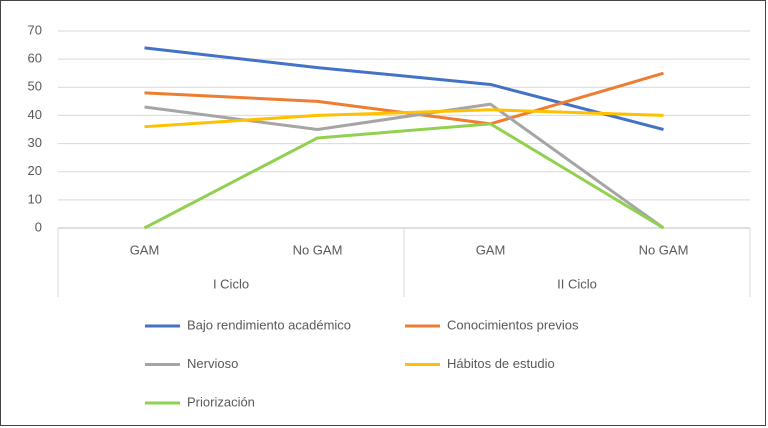 Image resolution: width=768 pixels, height=428 pixels. Describe the element at coordinates (269, 324) in the screenshot. I see `legend-label: Bajo rendimiento académico` at that location.